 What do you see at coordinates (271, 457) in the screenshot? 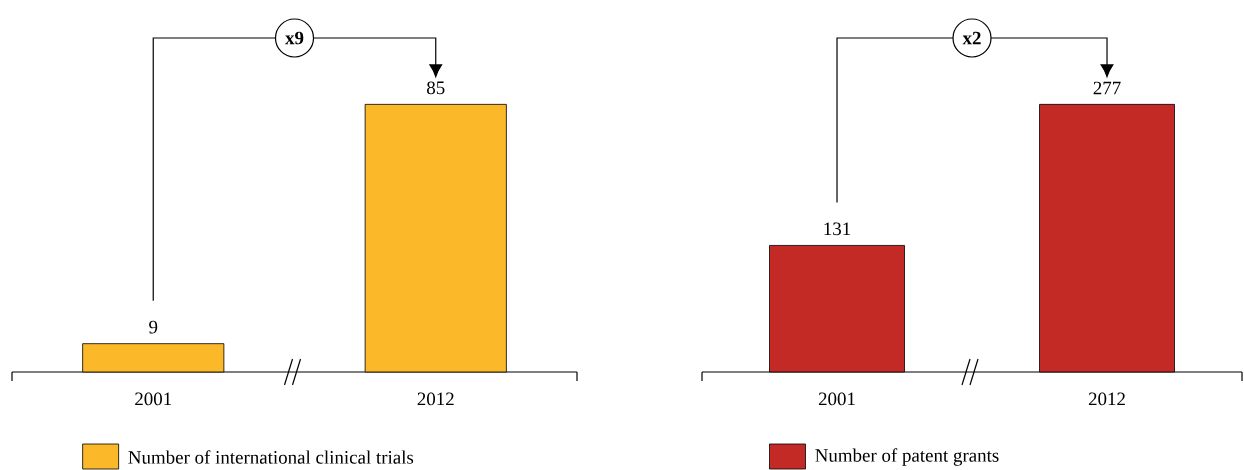
I see `legend-label: Number of international clinical trials` at bounding box center [271, 457].